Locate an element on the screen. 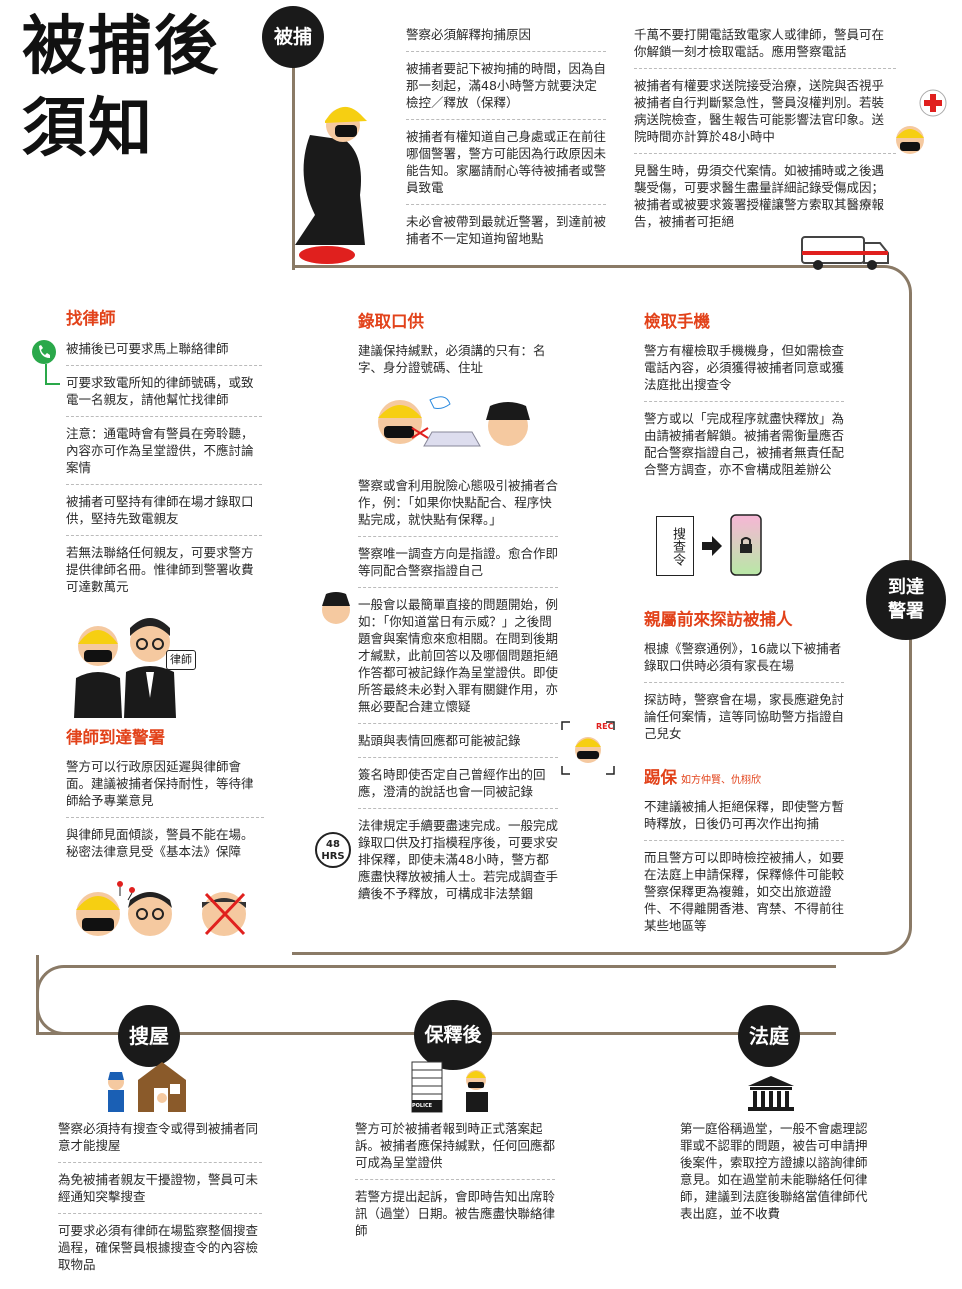 The height and width of the screenshot is (1289, 962). timeline-path-top is located at coordinates (293, 155).